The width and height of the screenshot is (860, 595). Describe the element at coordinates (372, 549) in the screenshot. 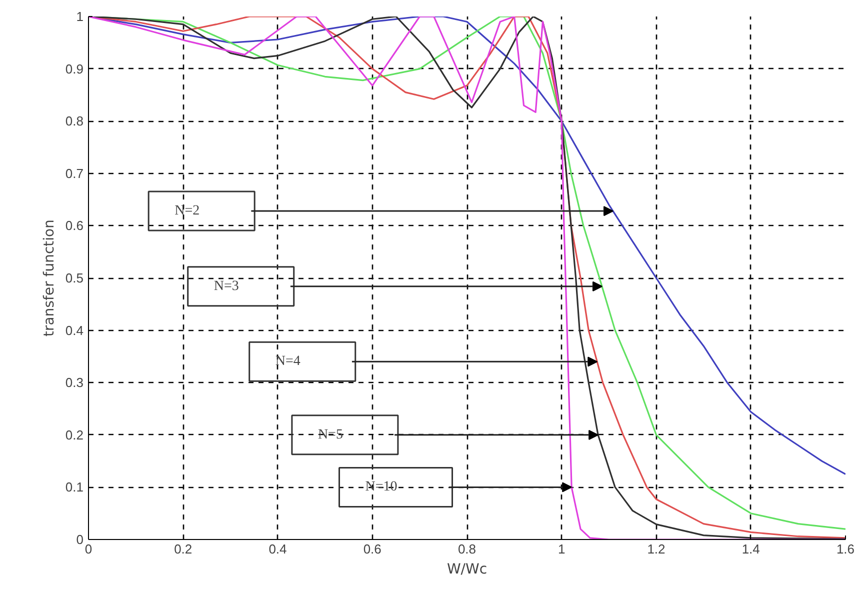

I see `x-tick-label: 0.6` at that location.